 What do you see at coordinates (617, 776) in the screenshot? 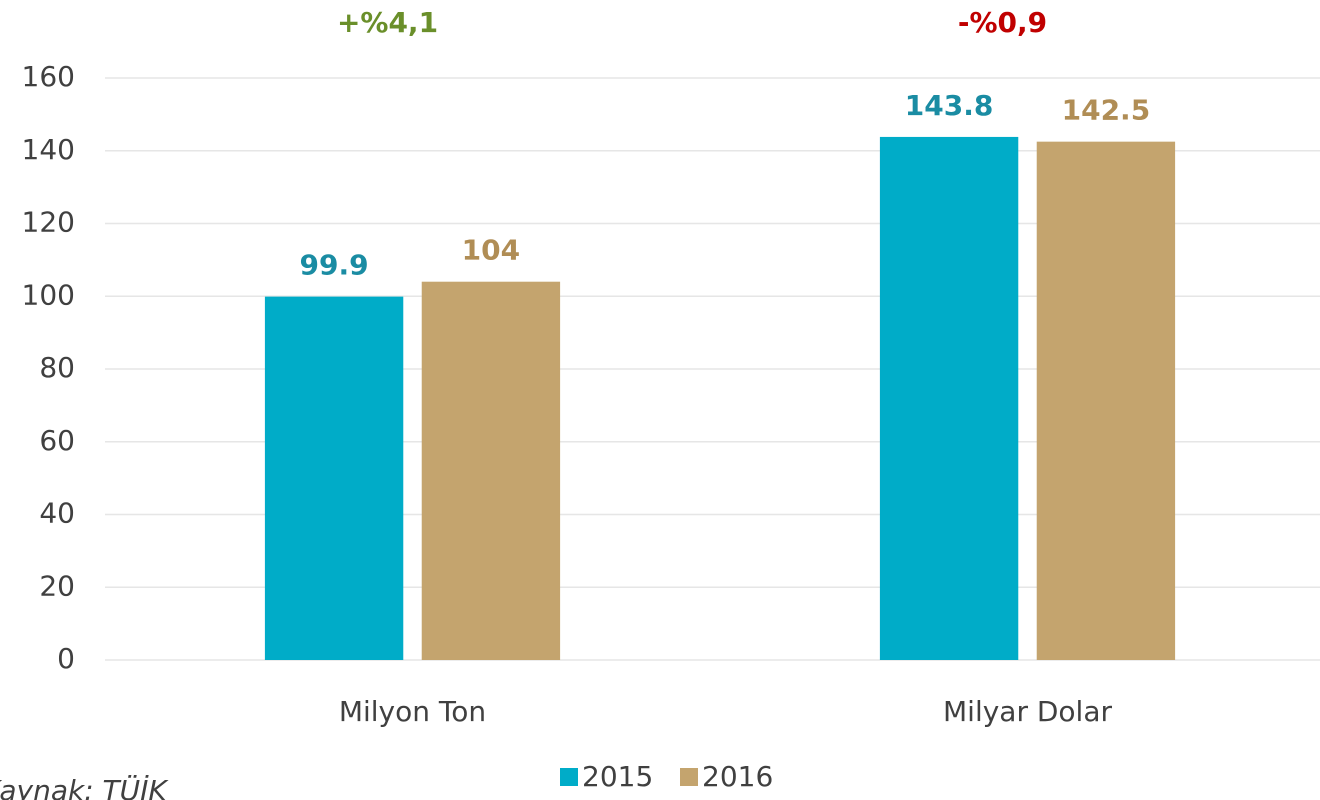
I see `legend-label: 2015` at bounding box center [617, 776].